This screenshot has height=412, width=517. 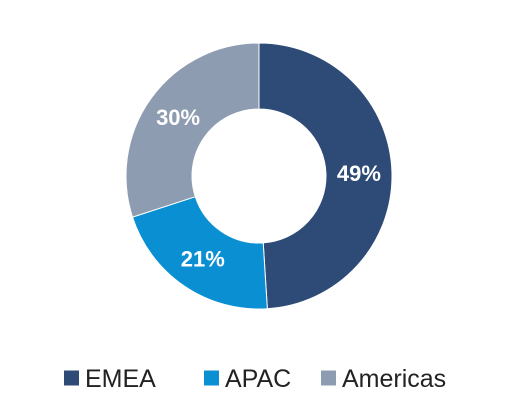 I want to click on legend-swatch-emea, so click(x=71, y=378).